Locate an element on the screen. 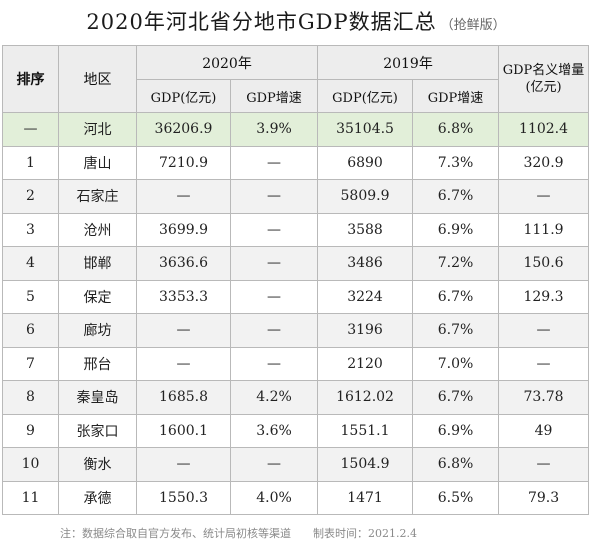 This screenshot has width=592, height=546. header-row-1: 排序 地区 2020年 2019年 GDP名义增量(亿元) is located at coordinates (296, 79).